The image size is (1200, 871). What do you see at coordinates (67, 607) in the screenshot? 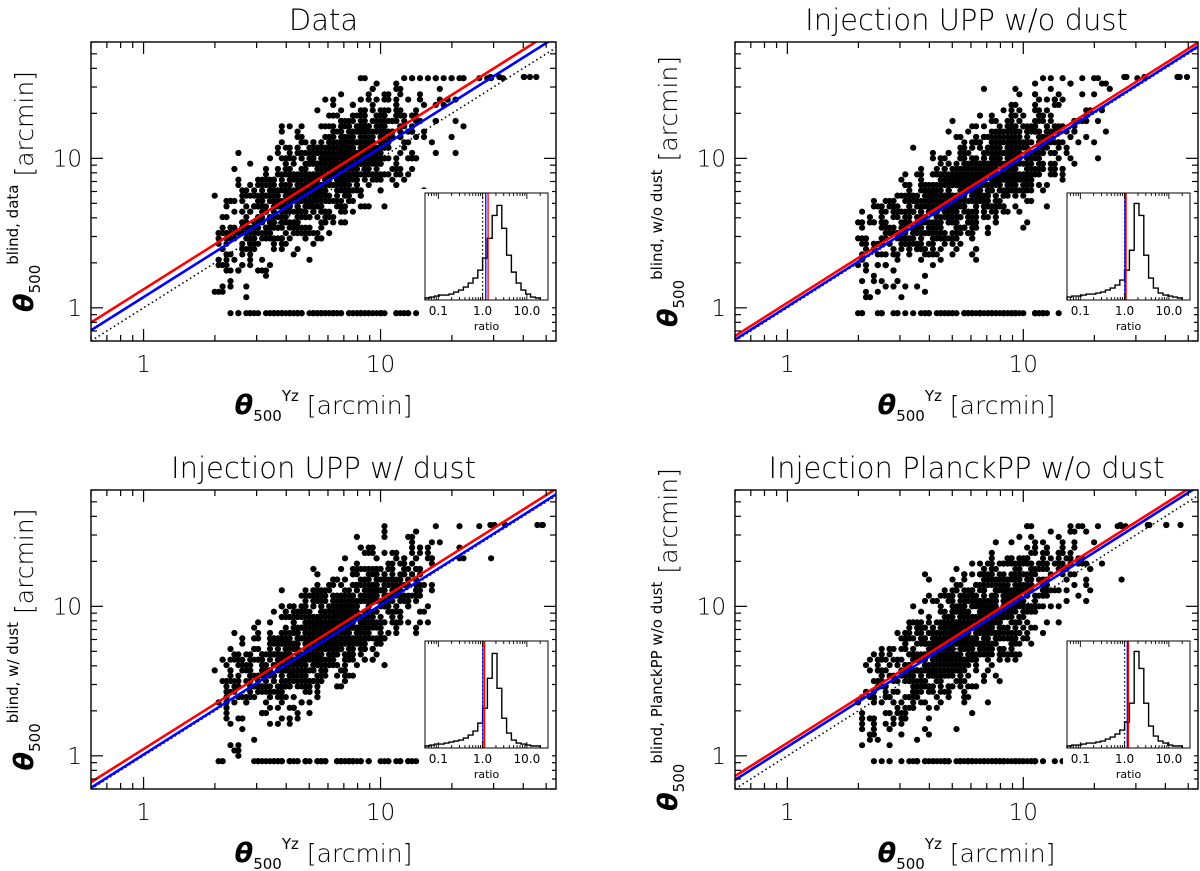
I see `y-tick-label: 10` at bounding box center [67, 607].